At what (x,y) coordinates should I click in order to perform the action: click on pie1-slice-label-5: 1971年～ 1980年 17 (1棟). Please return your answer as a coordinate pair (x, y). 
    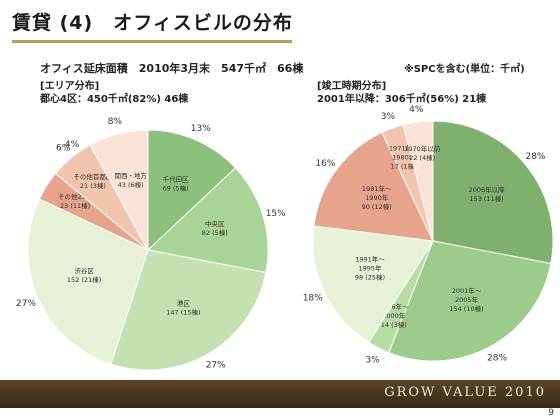
    Looking at the image, I should click on (404, 157).